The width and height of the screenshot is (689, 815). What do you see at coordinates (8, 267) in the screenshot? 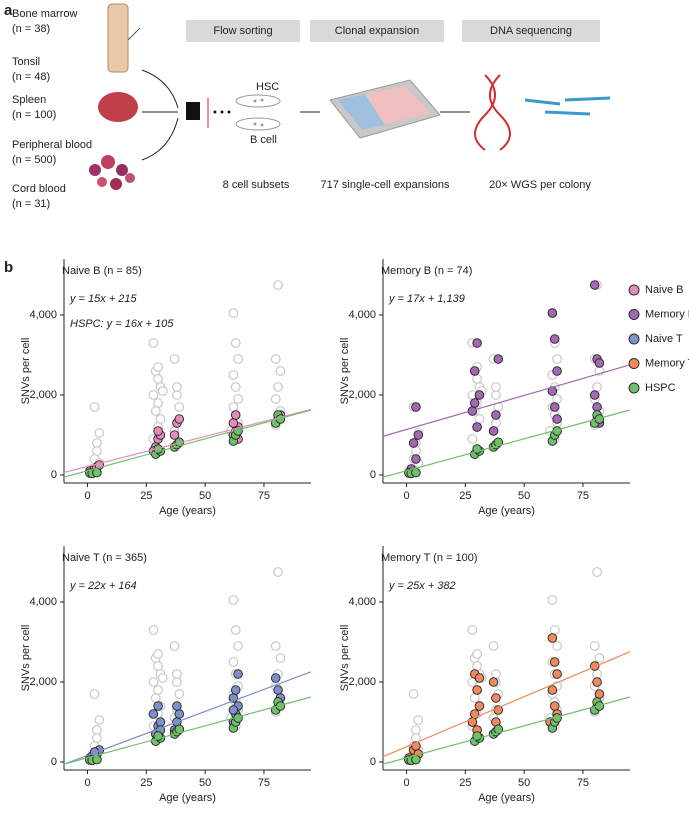
I see `panel-label: b` at bounding box center [8, 267].